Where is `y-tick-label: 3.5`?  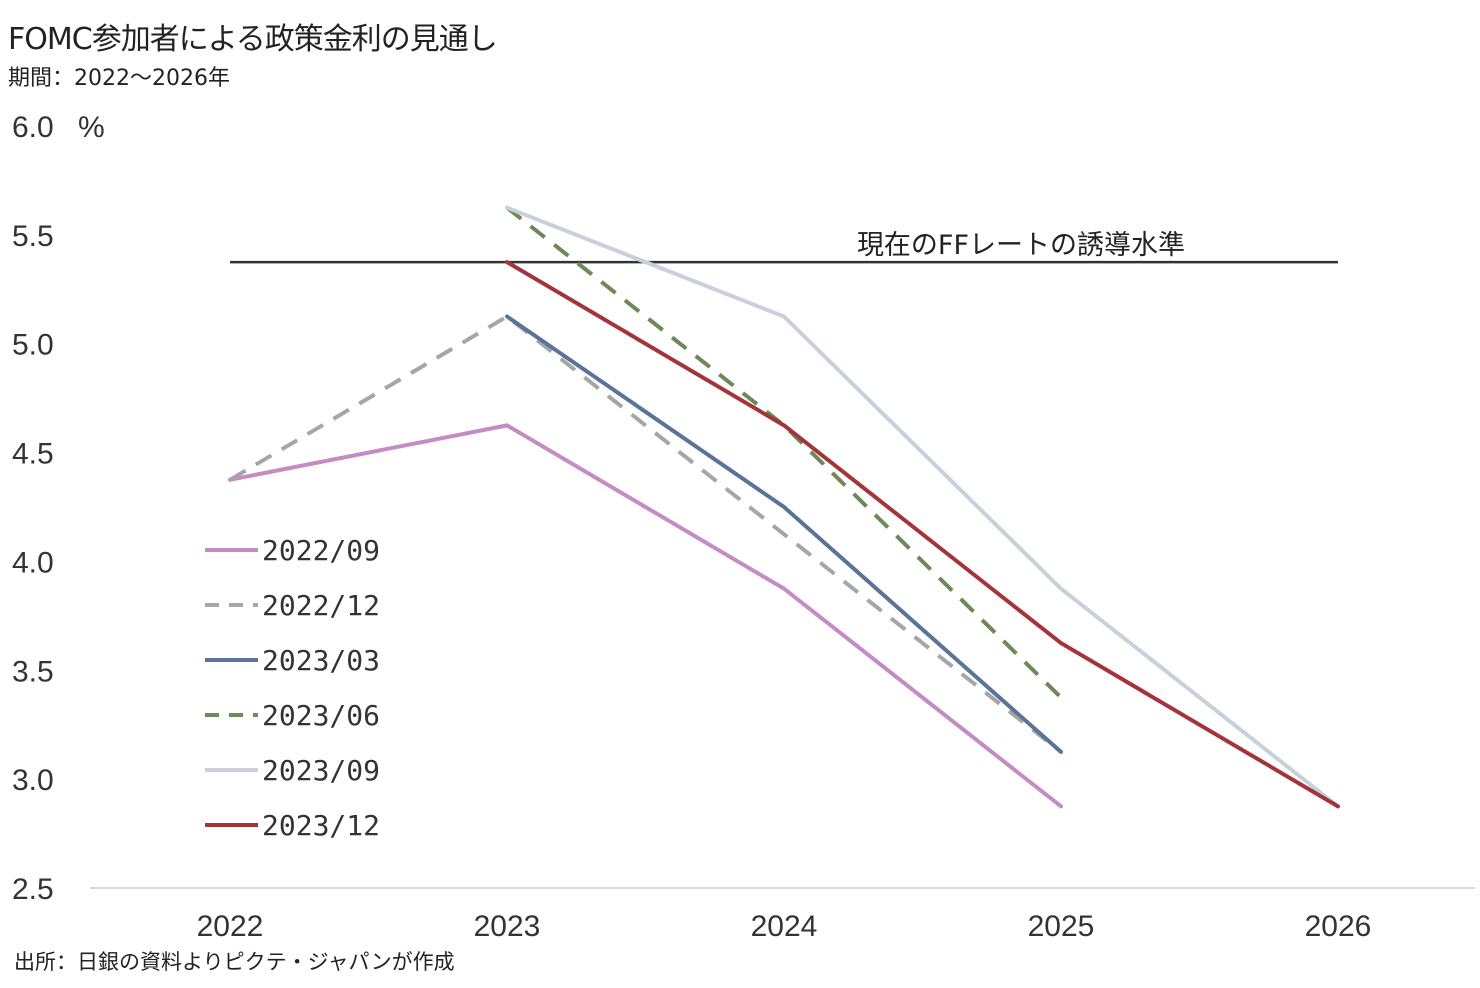
y-tick-label: 3.5 is located at coordinates (33, 671).